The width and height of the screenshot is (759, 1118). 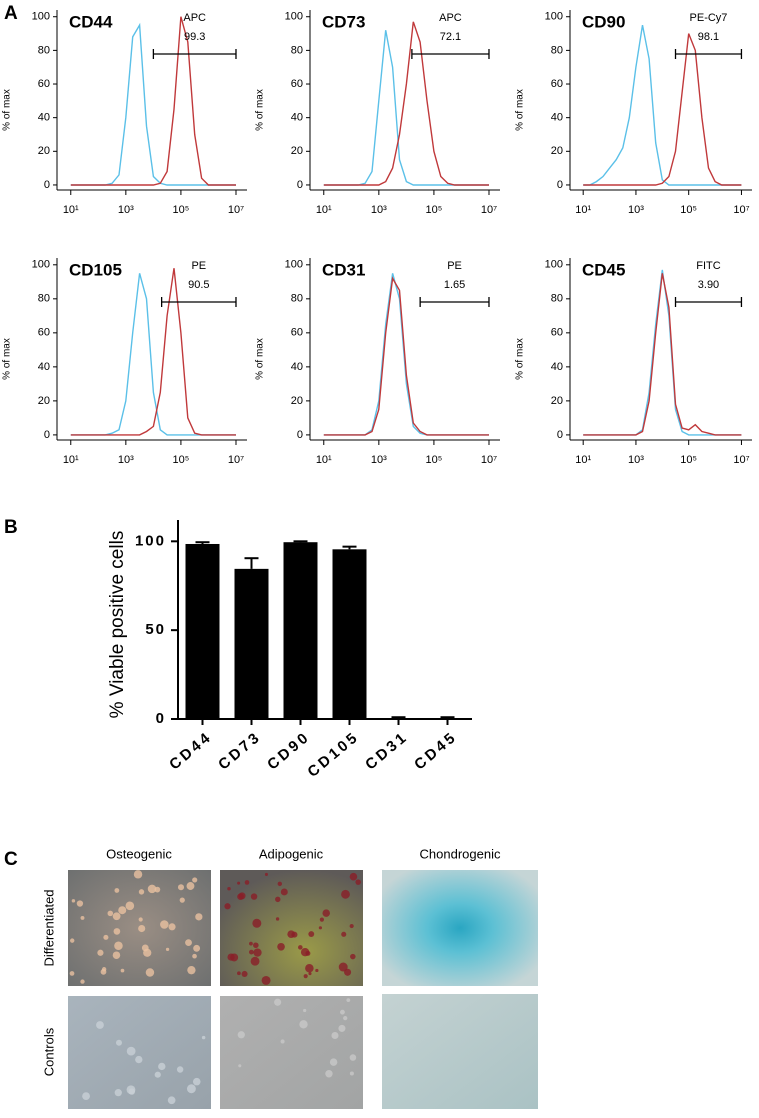 What do you see at coordinates (603, 21) in the screenshot?
I see `panel-title: CD90` at bounding box center [603, 21].